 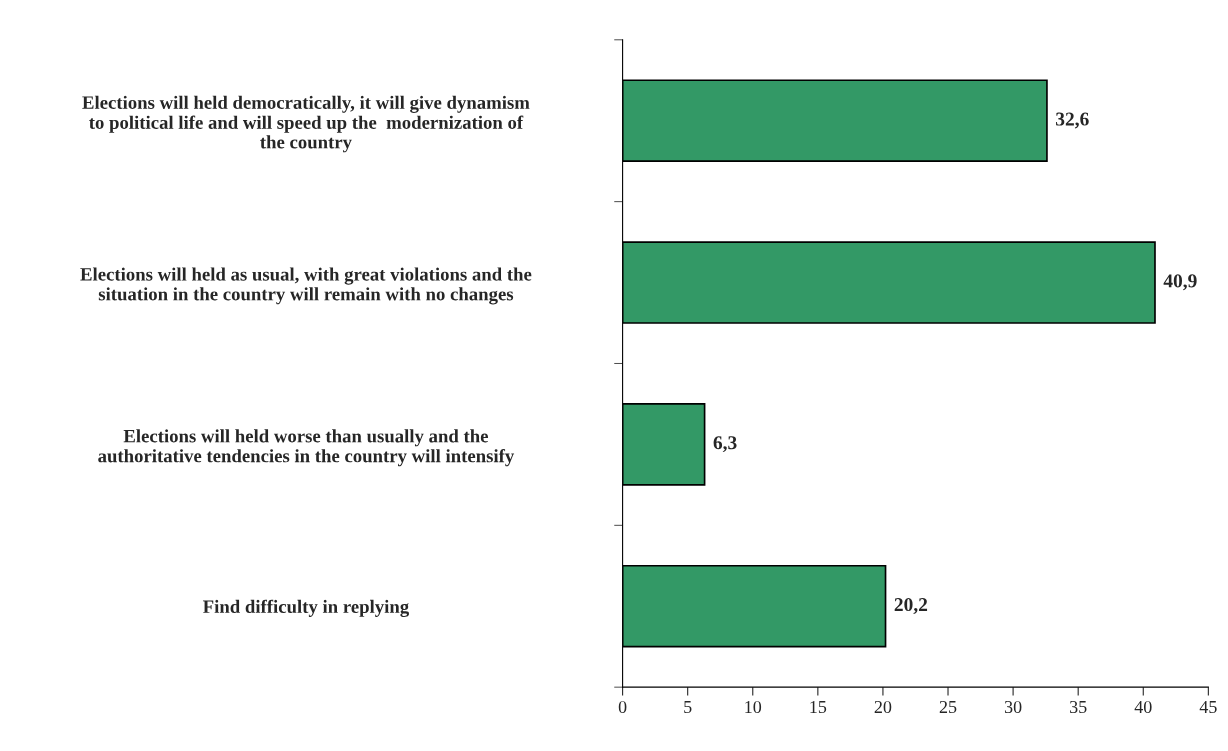 I want to click on x-tick-label: 0, so click(x=622, y=707).